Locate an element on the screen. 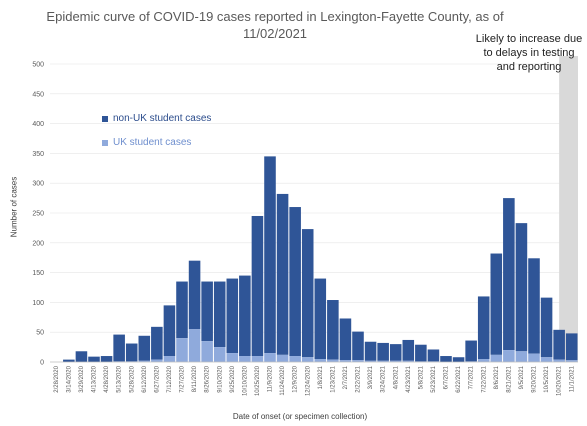  x-tick-label: 1/23/2021 is located at coordinates (333, 378).